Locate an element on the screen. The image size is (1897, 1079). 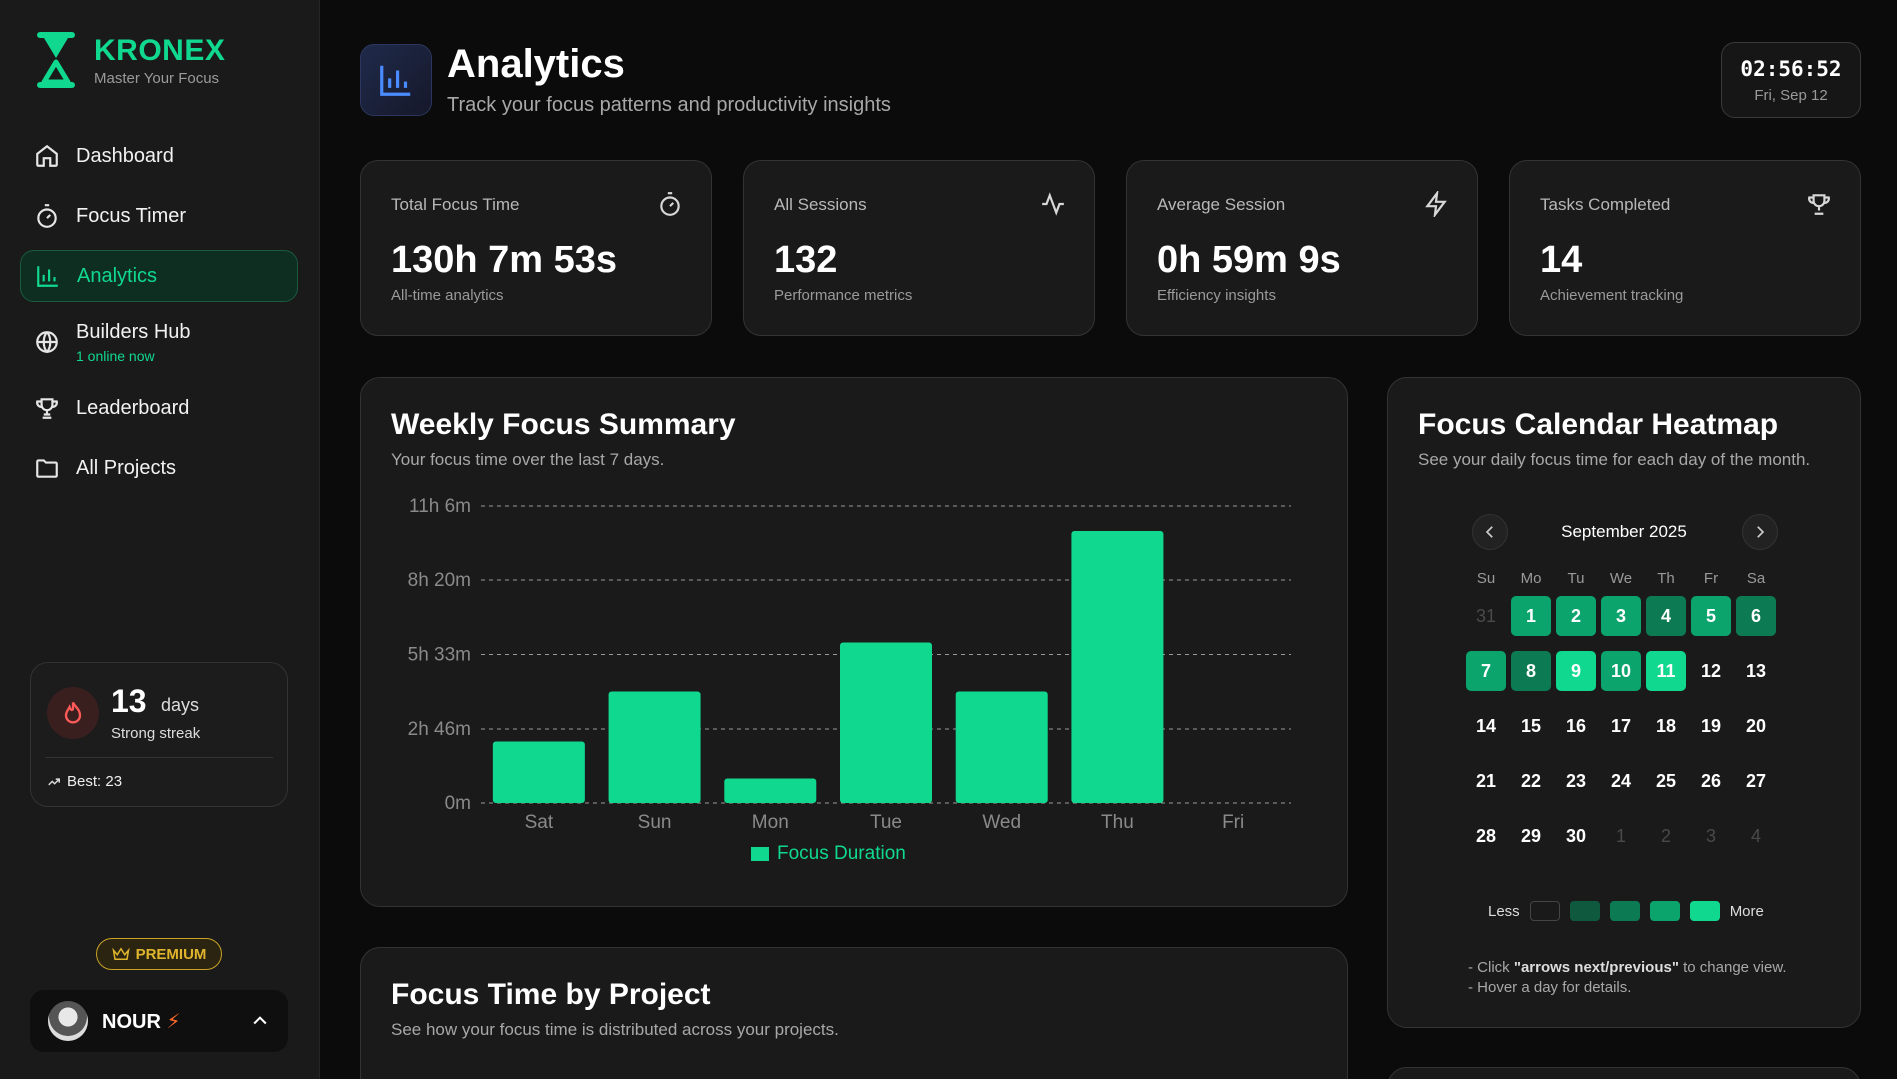
bar-tue is located at coordinates (886, 722).